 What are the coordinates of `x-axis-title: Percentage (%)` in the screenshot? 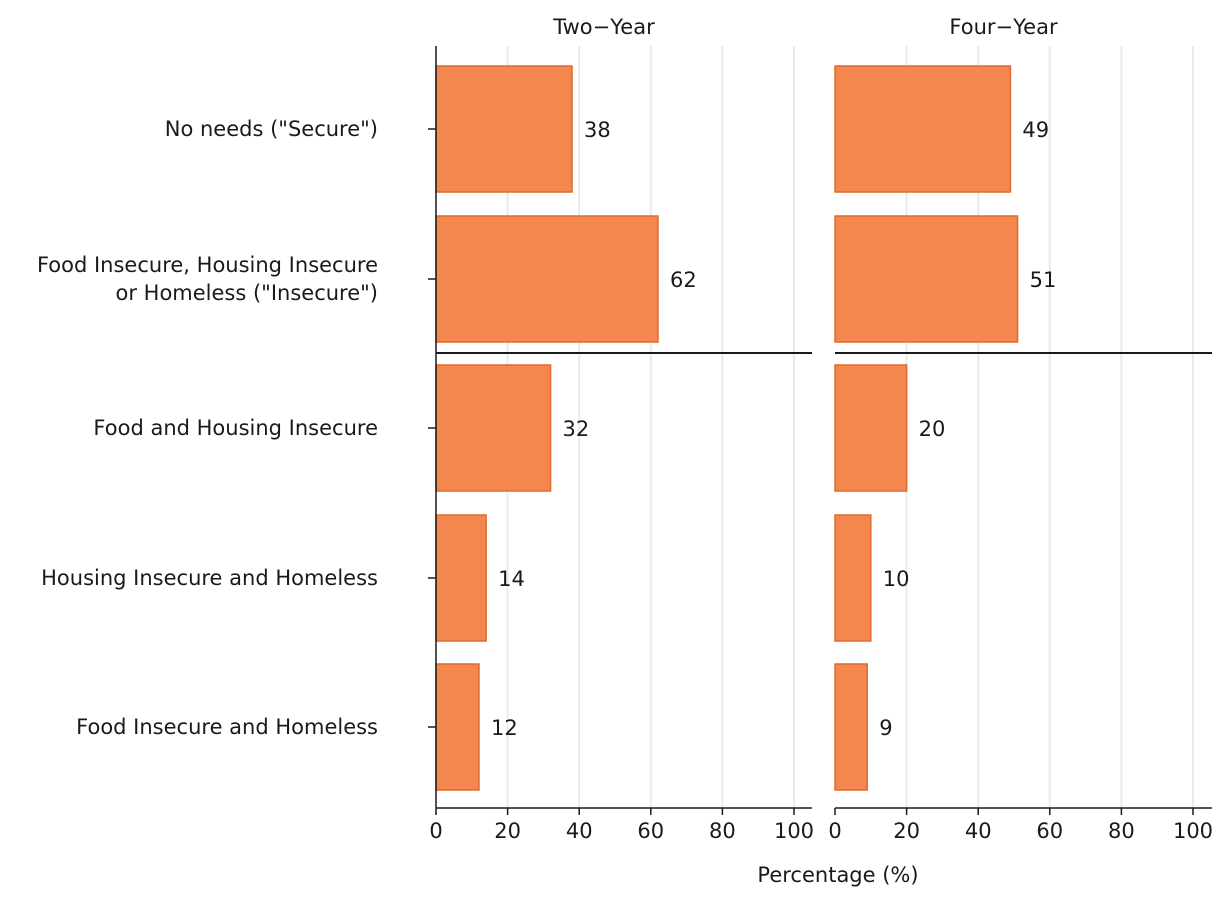 It's located at (837, 875).